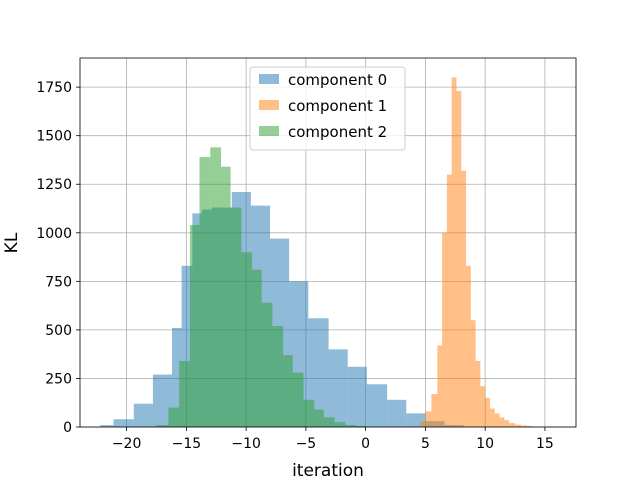  I want to click on y-tick-label: 1750, so click(54, 88).